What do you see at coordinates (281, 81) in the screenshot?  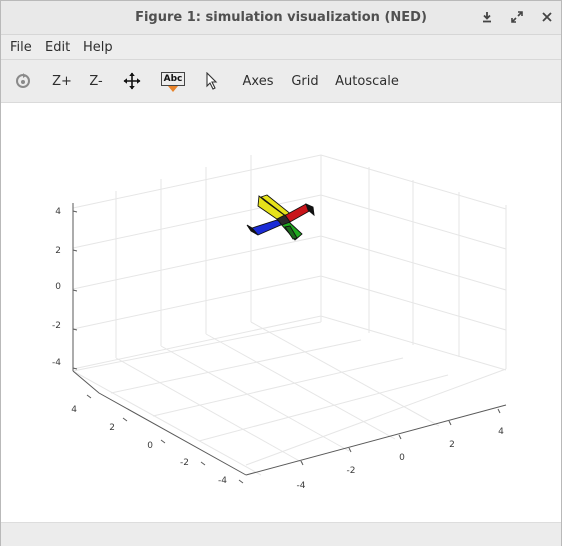 I see `toolbar: Z+ Z- Abc Axes Grid Autoscale` at bounding box center [281, 81].